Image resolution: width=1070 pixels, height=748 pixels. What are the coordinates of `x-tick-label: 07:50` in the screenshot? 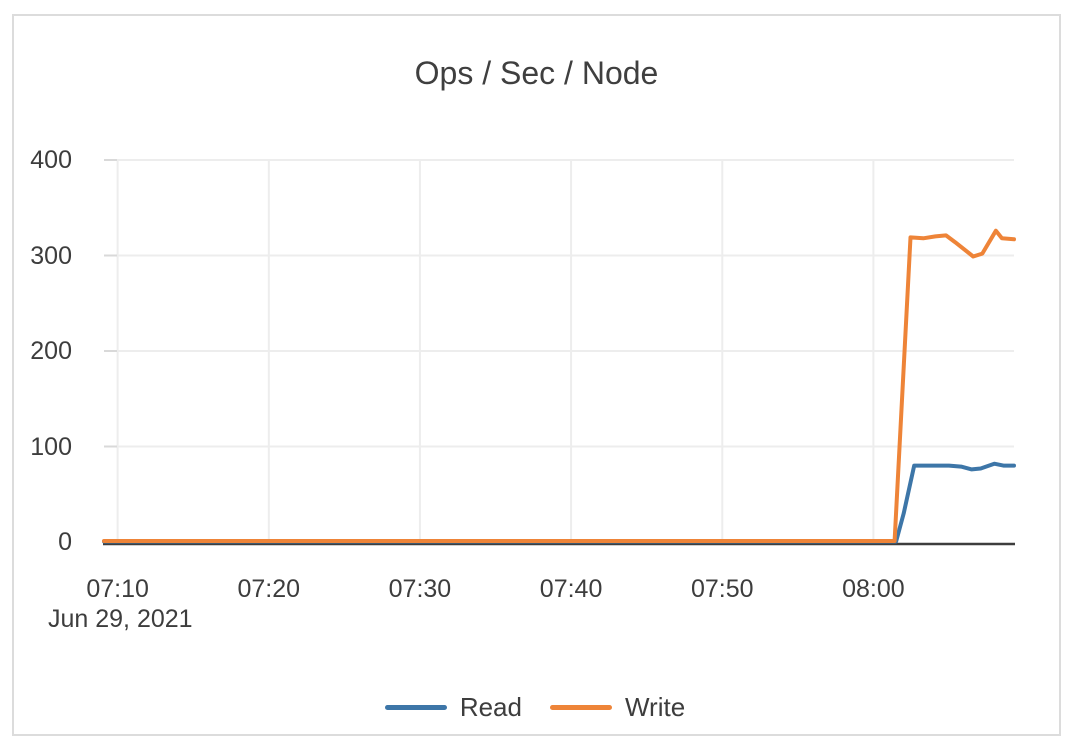 It's located at (722, 589).